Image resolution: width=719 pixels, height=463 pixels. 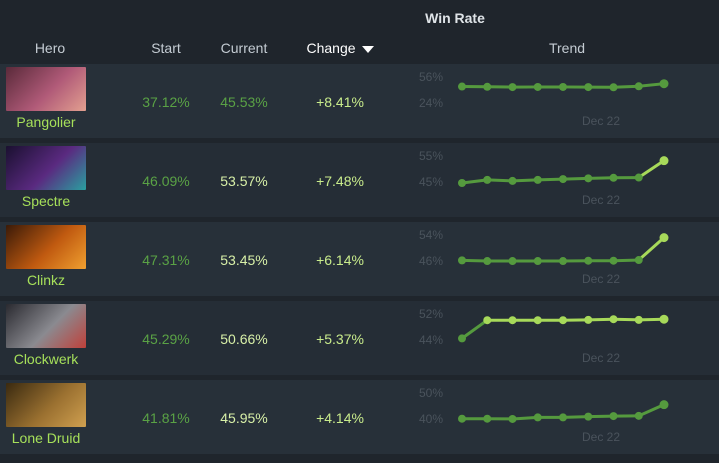 I want to click on hero-name: Clinkz, so click(x=46, y=280).